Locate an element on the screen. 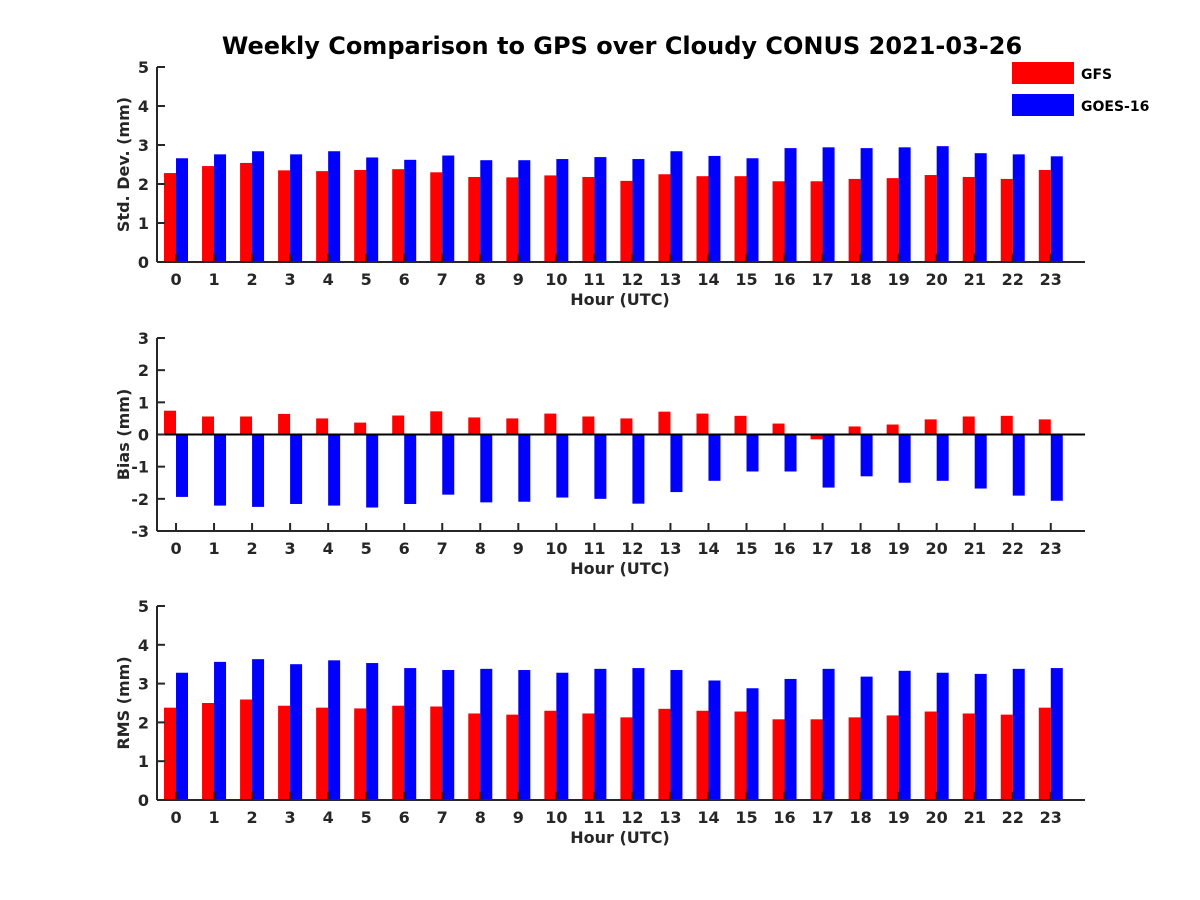 The height and width of the screenshot is (900, 1200). y-tick-label: 2 is located at coordinates (143, 370).